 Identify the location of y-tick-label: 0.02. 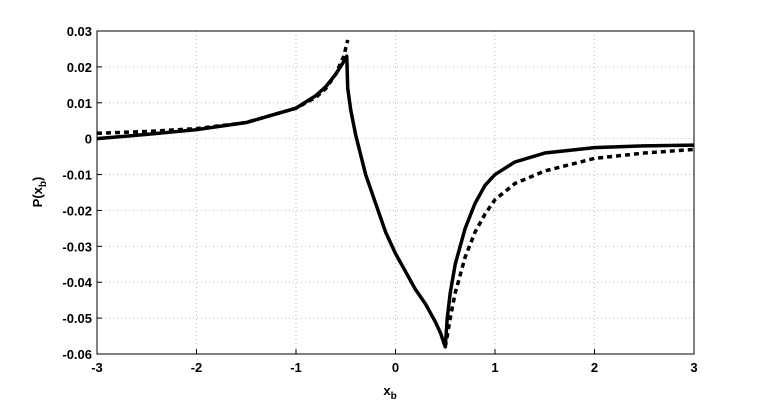
(79, 67).